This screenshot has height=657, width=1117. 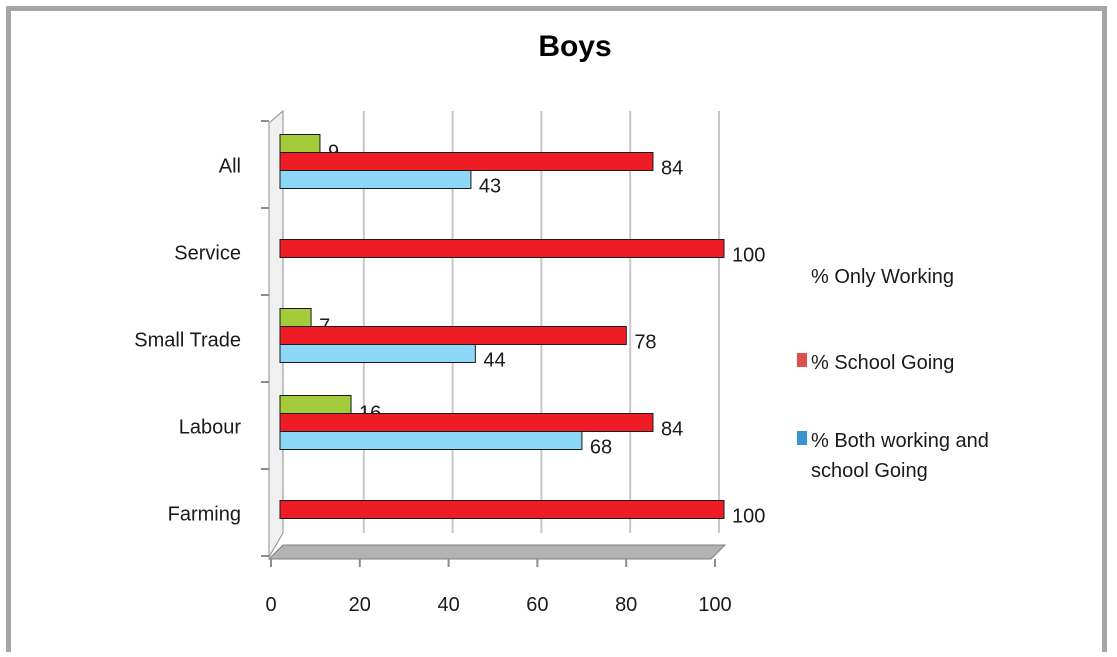 What do you see at coordinates (230, 167) in the screenshot?
I see `category-label: All` at bounding box center [230, 167].